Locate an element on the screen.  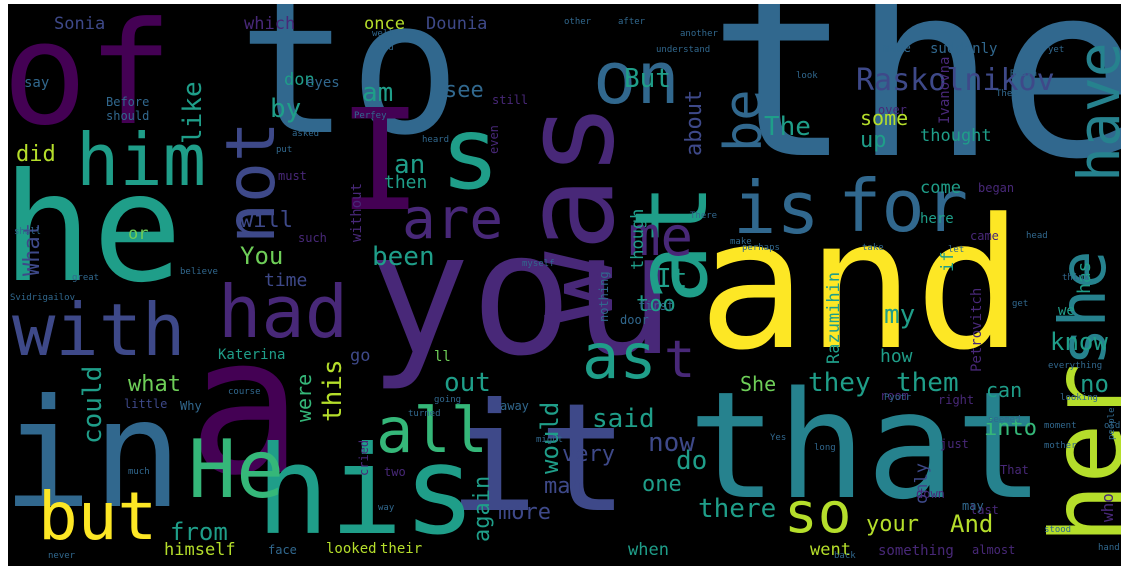
word-their: their is located at coordinates (401, 549).